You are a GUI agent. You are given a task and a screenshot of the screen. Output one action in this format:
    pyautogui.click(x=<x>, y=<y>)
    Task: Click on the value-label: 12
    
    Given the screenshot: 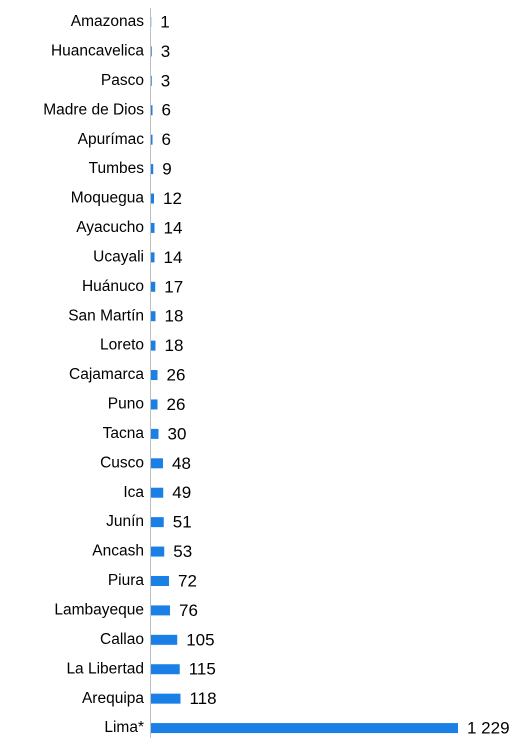 What is the action you would take?
    pyautogui.click(x=172, y=198)
    